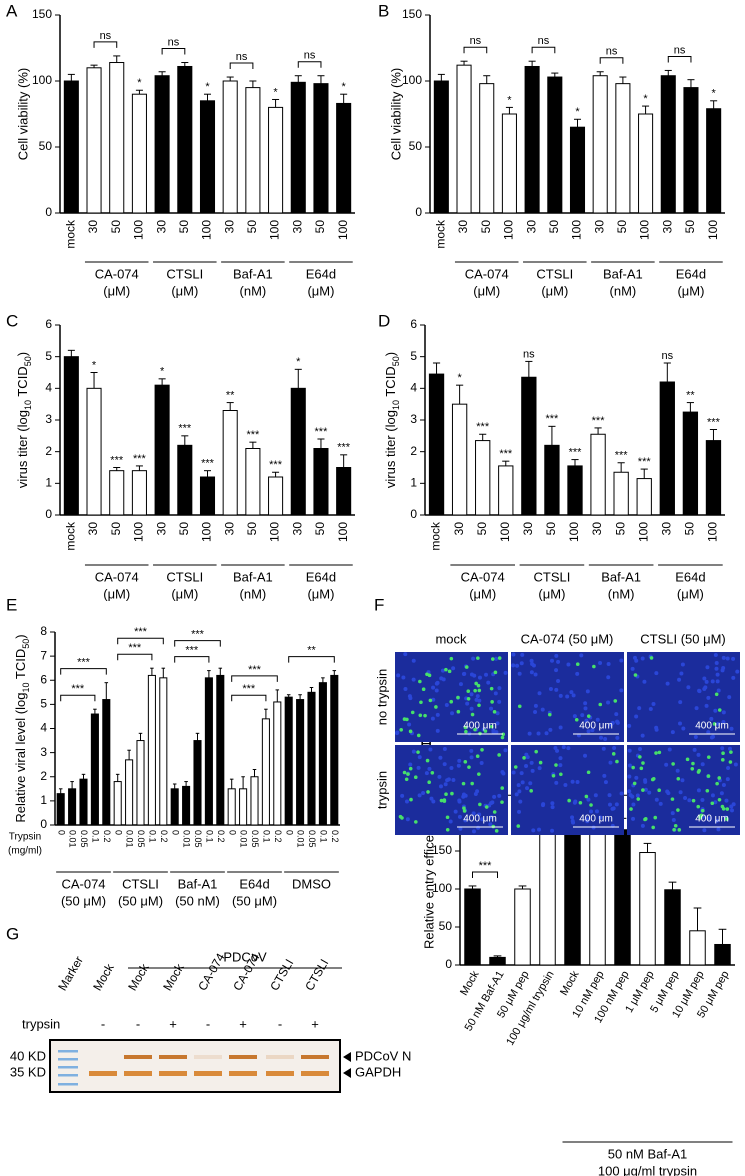  Describe the element at coordinates (71, 536) in the screenshot. I see `x-tick-label: mock` at that location.